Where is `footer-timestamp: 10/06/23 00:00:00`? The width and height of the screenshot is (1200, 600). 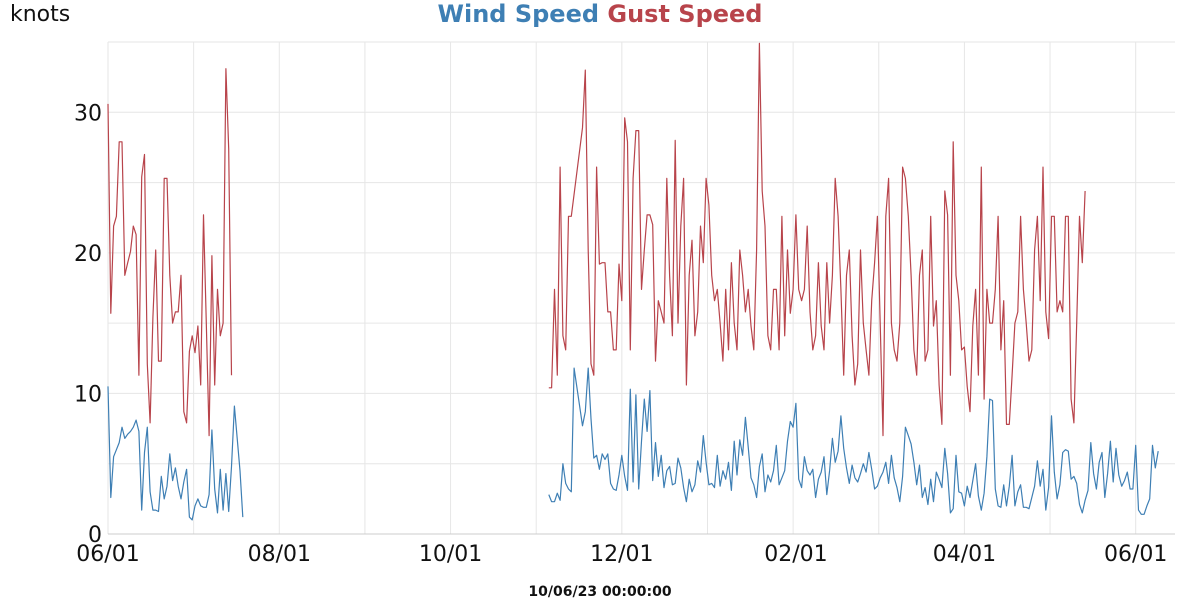
footer-timestamp: 10/06/23 00:00:00 is located at coordinates (600, 592).